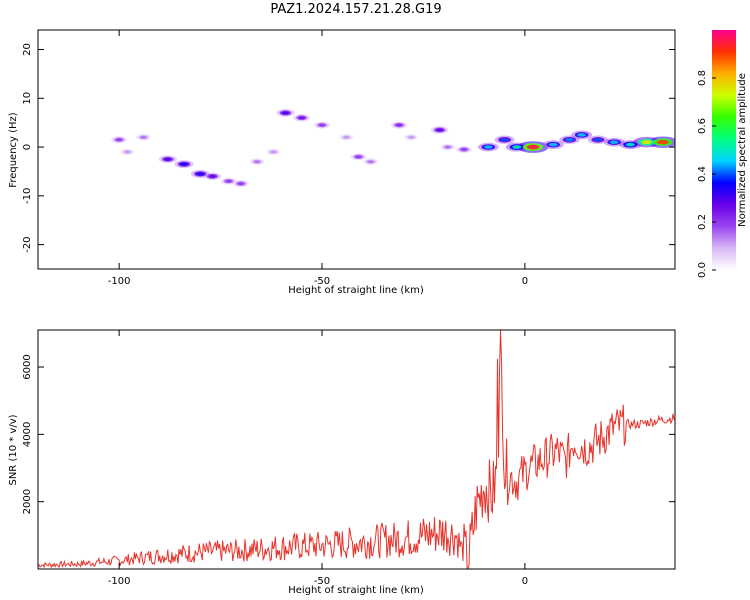 Image resolution: width=750 pixels, height=600 pixels. Describe the element at coordinates (702, 126) in the screenshot. I see `svg-text: 0.6` at that location.